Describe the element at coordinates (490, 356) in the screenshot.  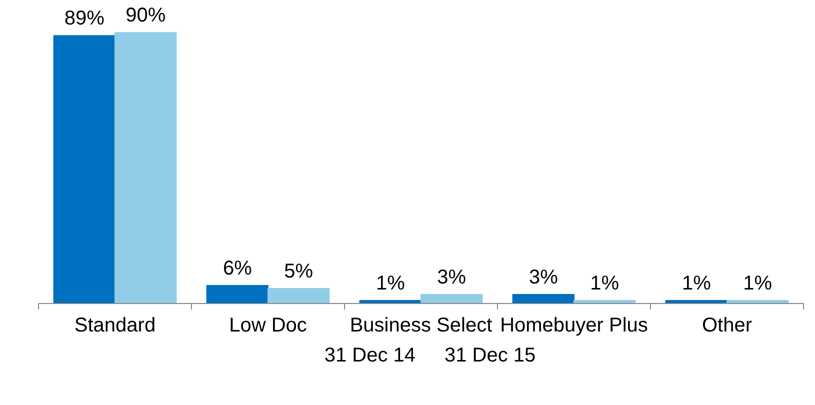
I see `text: 31 Dec 15` at that location.